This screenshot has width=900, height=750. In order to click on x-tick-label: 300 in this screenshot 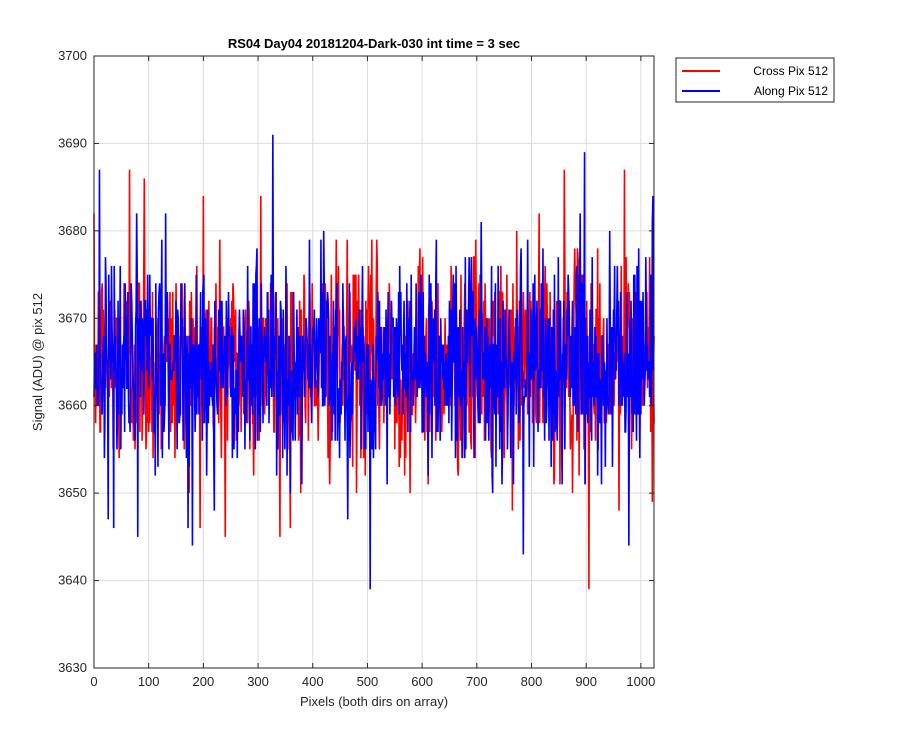, I will do `click(258, 681)`.